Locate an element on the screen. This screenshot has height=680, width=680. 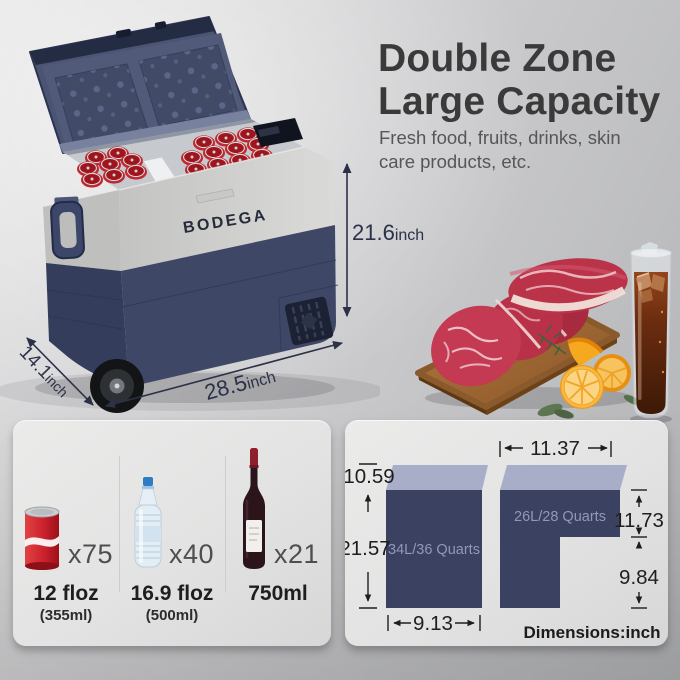
left-height-value: 21.57 is located at coordinates (368, 548).